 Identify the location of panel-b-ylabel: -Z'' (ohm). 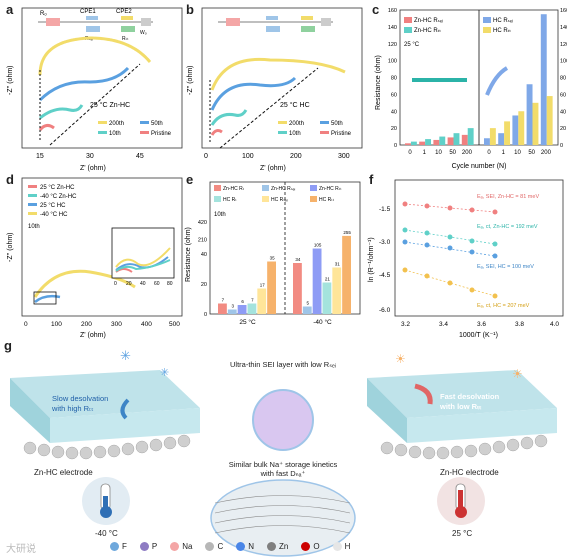
(190, 80).